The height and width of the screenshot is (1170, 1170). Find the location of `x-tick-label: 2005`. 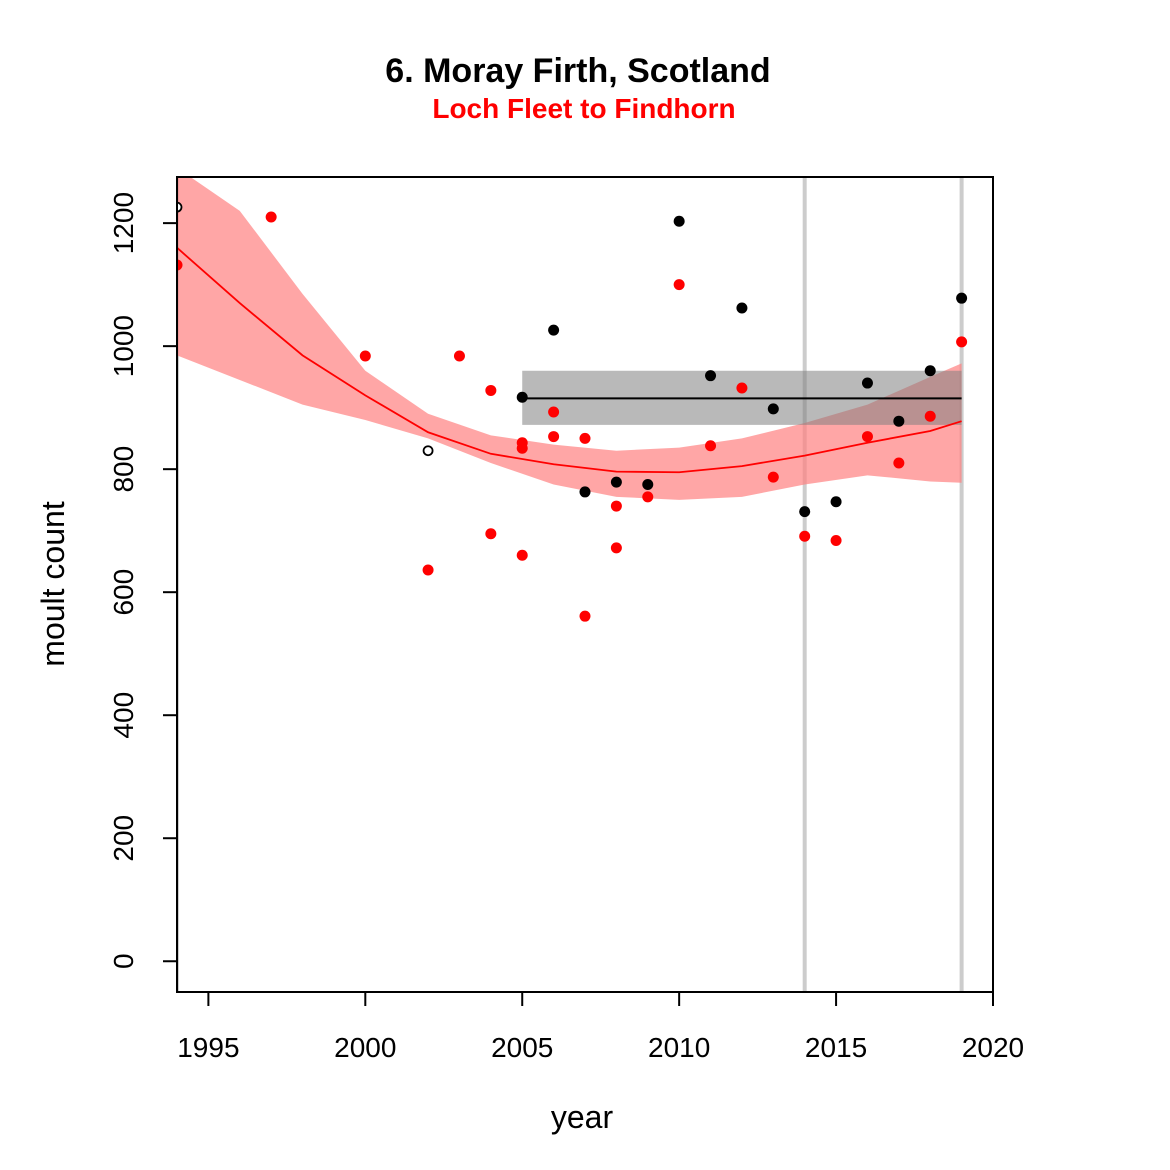

x-tick-label: 2005 is located at coordinates (522, 1047).